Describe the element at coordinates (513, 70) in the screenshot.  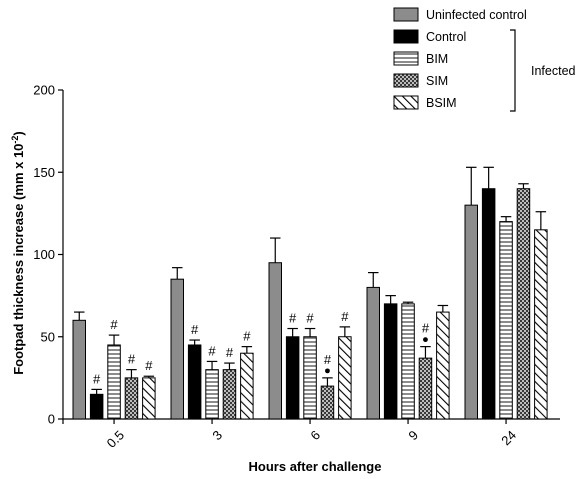
I see `legend-bracket` at that location.